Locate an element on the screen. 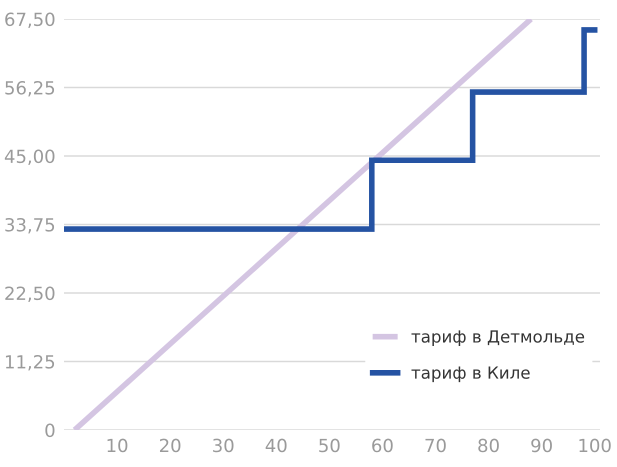  y-tick-label: 45,00 is located at coordinates (29, 157).